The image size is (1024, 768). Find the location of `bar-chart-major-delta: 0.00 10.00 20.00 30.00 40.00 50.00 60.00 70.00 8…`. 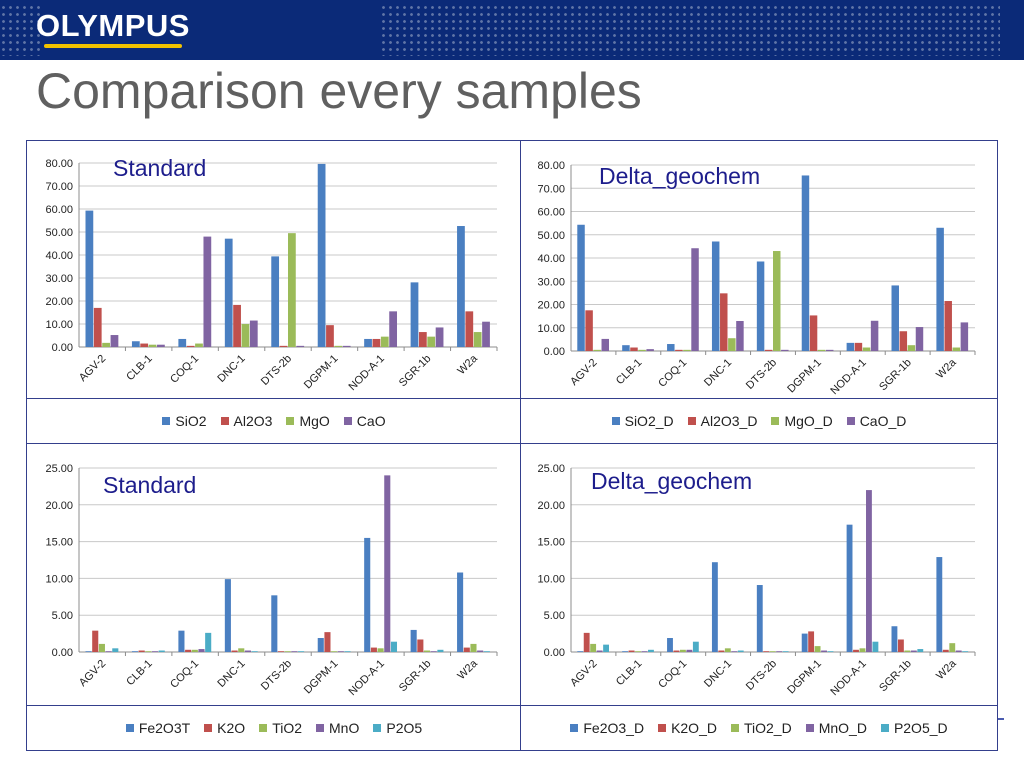

bar-chart-major-delta: 0.00 10.00 20.00 30.00 40.00 50.00 60.00 70.00 8… is located at coordinates (756, 278).